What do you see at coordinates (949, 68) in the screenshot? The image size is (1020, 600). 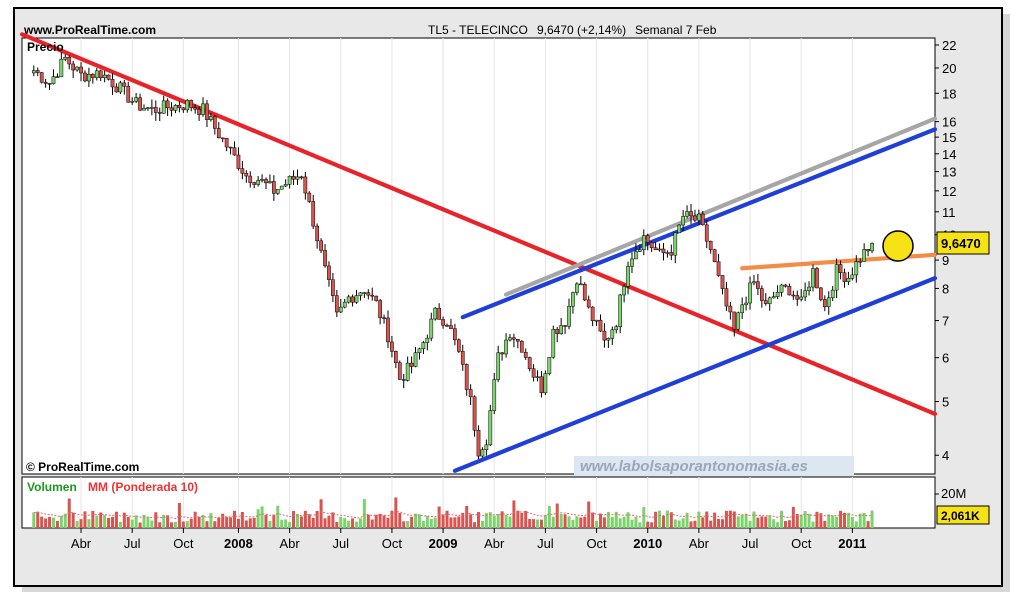 I see `y-tick-label: 20` at bounding box center [949, 68].